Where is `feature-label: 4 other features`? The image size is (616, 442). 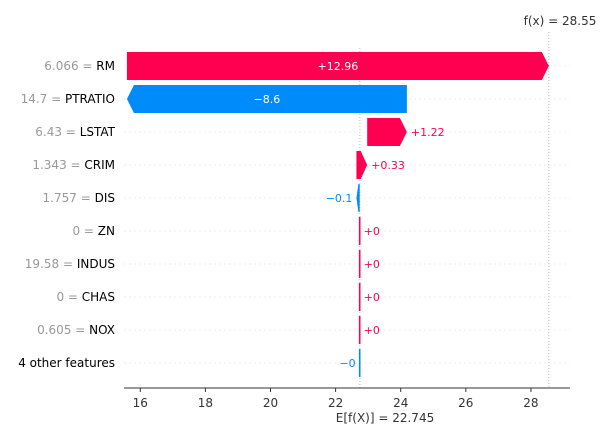 feature-label: 4 other features is located at coordinates (66, 363).